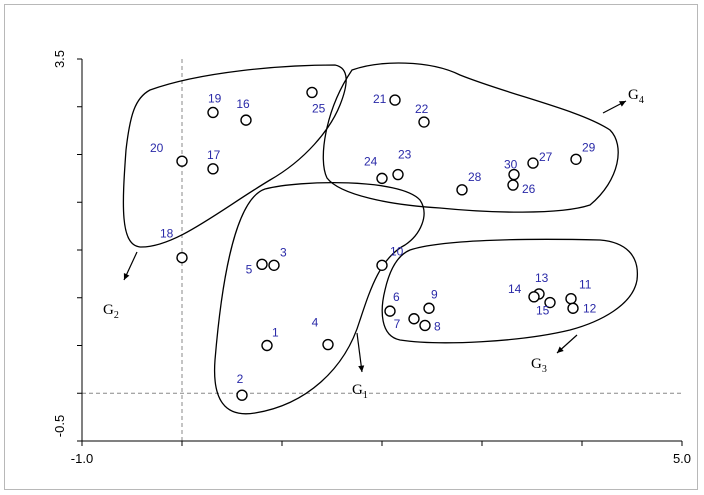 Image resolution: width=704 pixels, height=495 pixels. Describe the element at coordinates (243, 104) in the screenshot. I see `point-label: 16` at that location.